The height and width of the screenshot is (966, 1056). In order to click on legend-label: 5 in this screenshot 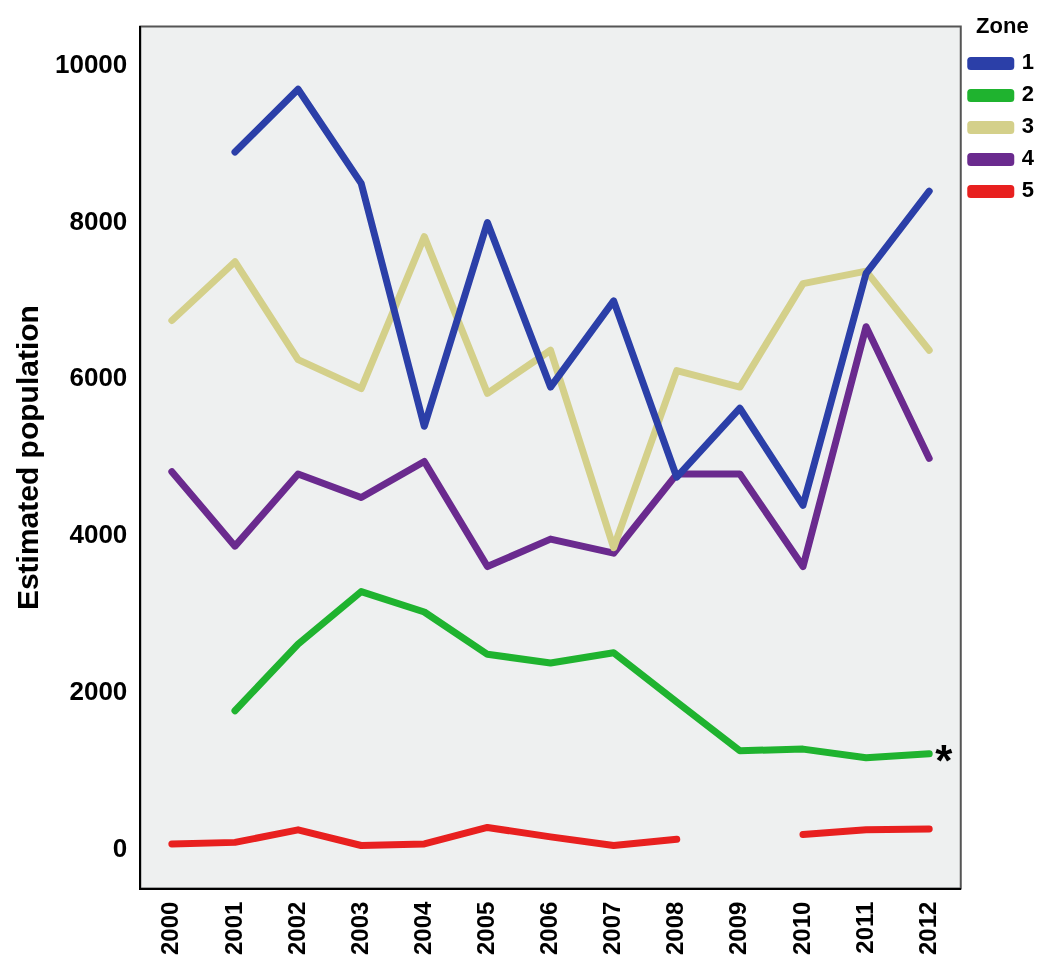, I will do `click(1028, 190)`.